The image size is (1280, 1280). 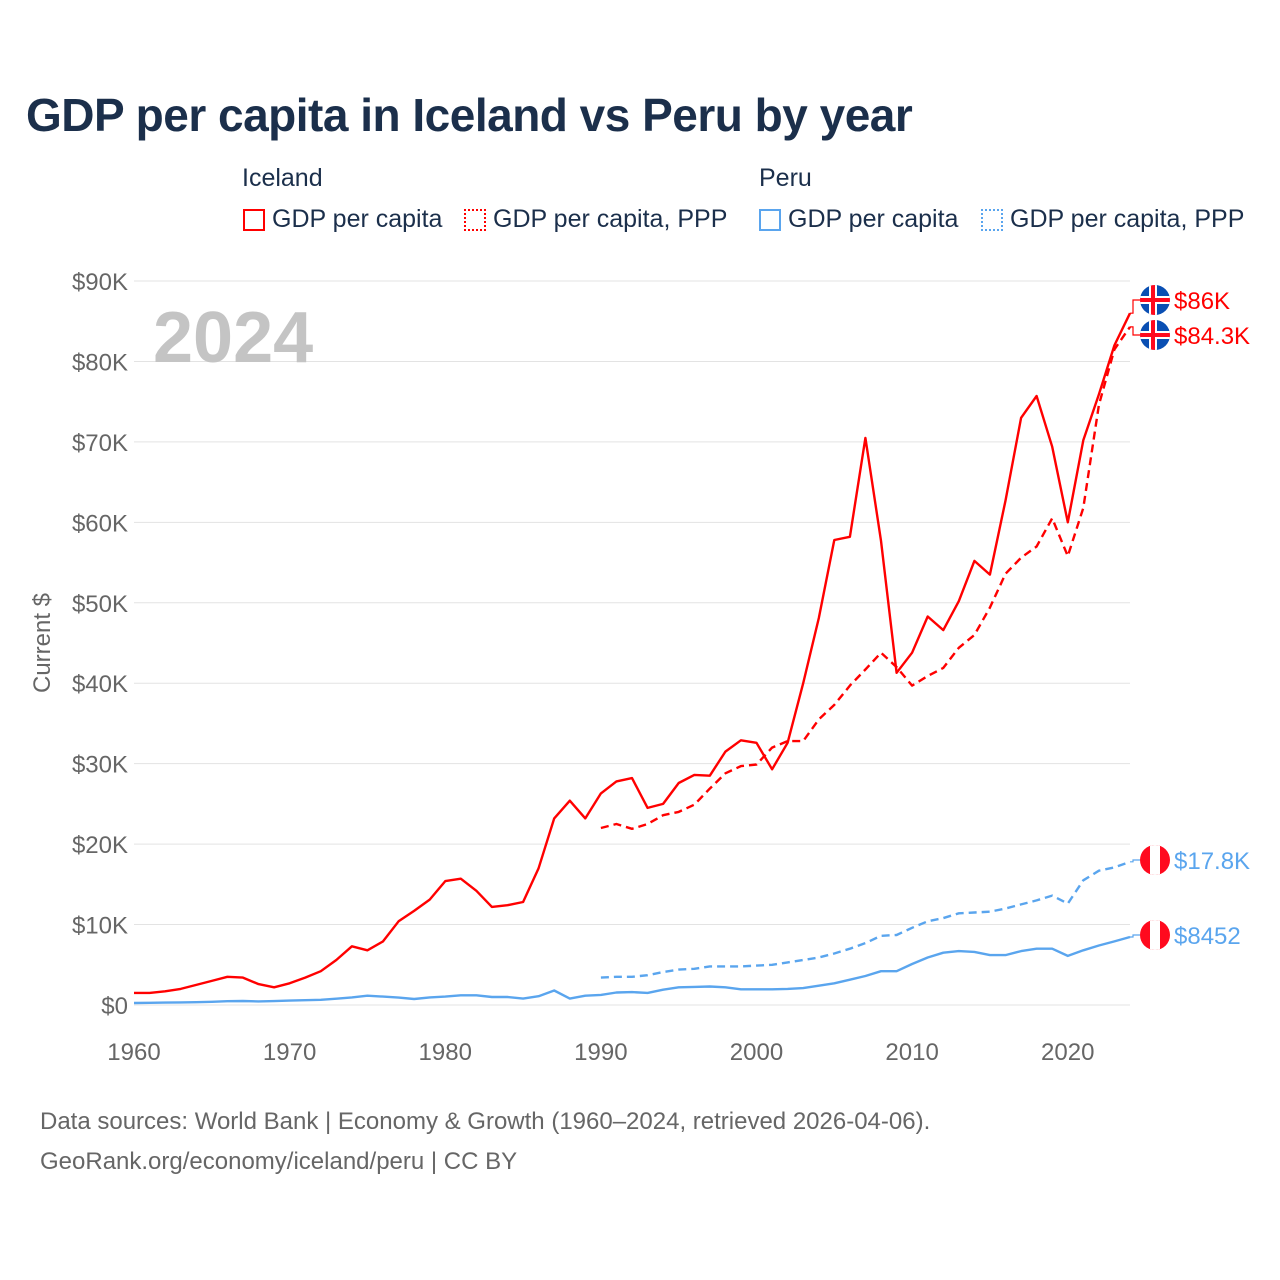 I want to click on legend-iceland-gdp: GDP per capita, so click(x=342, y=219).